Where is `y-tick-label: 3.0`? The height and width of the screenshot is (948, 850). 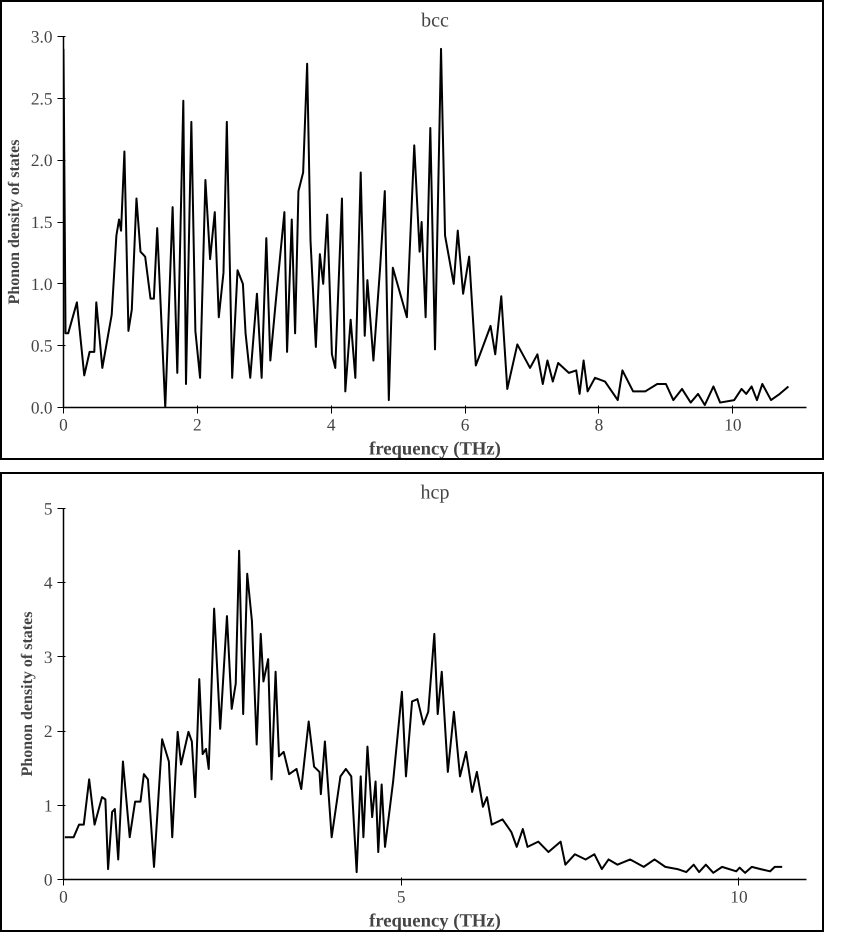 y-tick-label: 3.0 is located at coordinates (41, 37).